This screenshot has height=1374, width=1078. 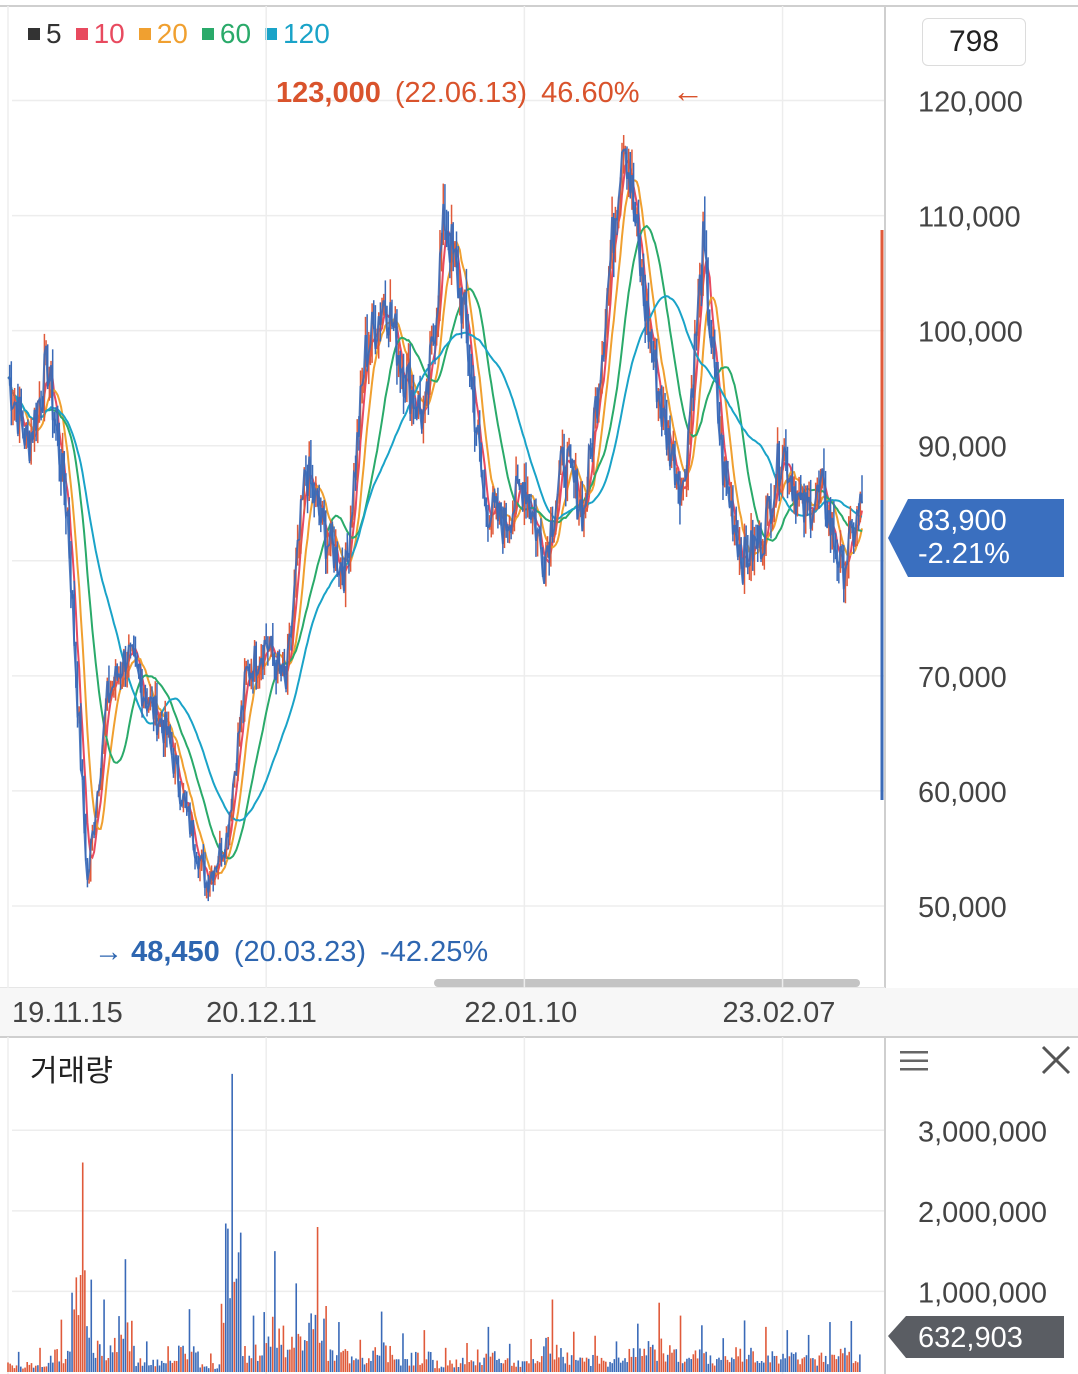 I want to click on current-price-tag: 83,900 -2.21%, so click(x=976, y=538).